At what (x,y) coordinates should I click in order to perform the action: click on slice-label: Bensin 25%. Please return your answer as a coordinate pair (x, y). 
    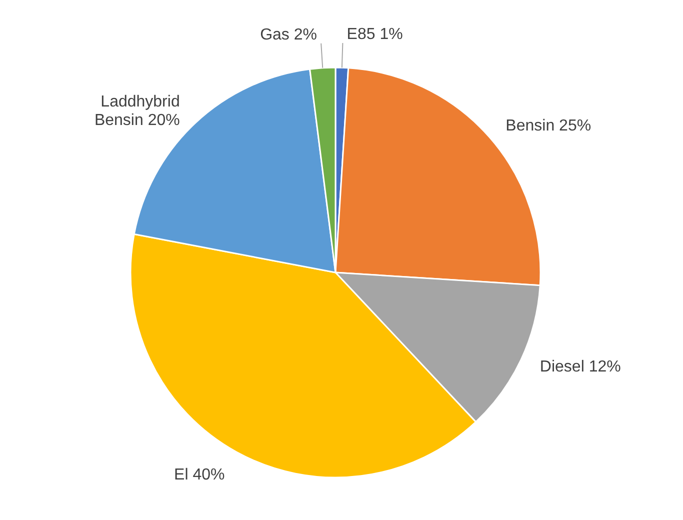
    Looking at the image, I should click on (549, 126).